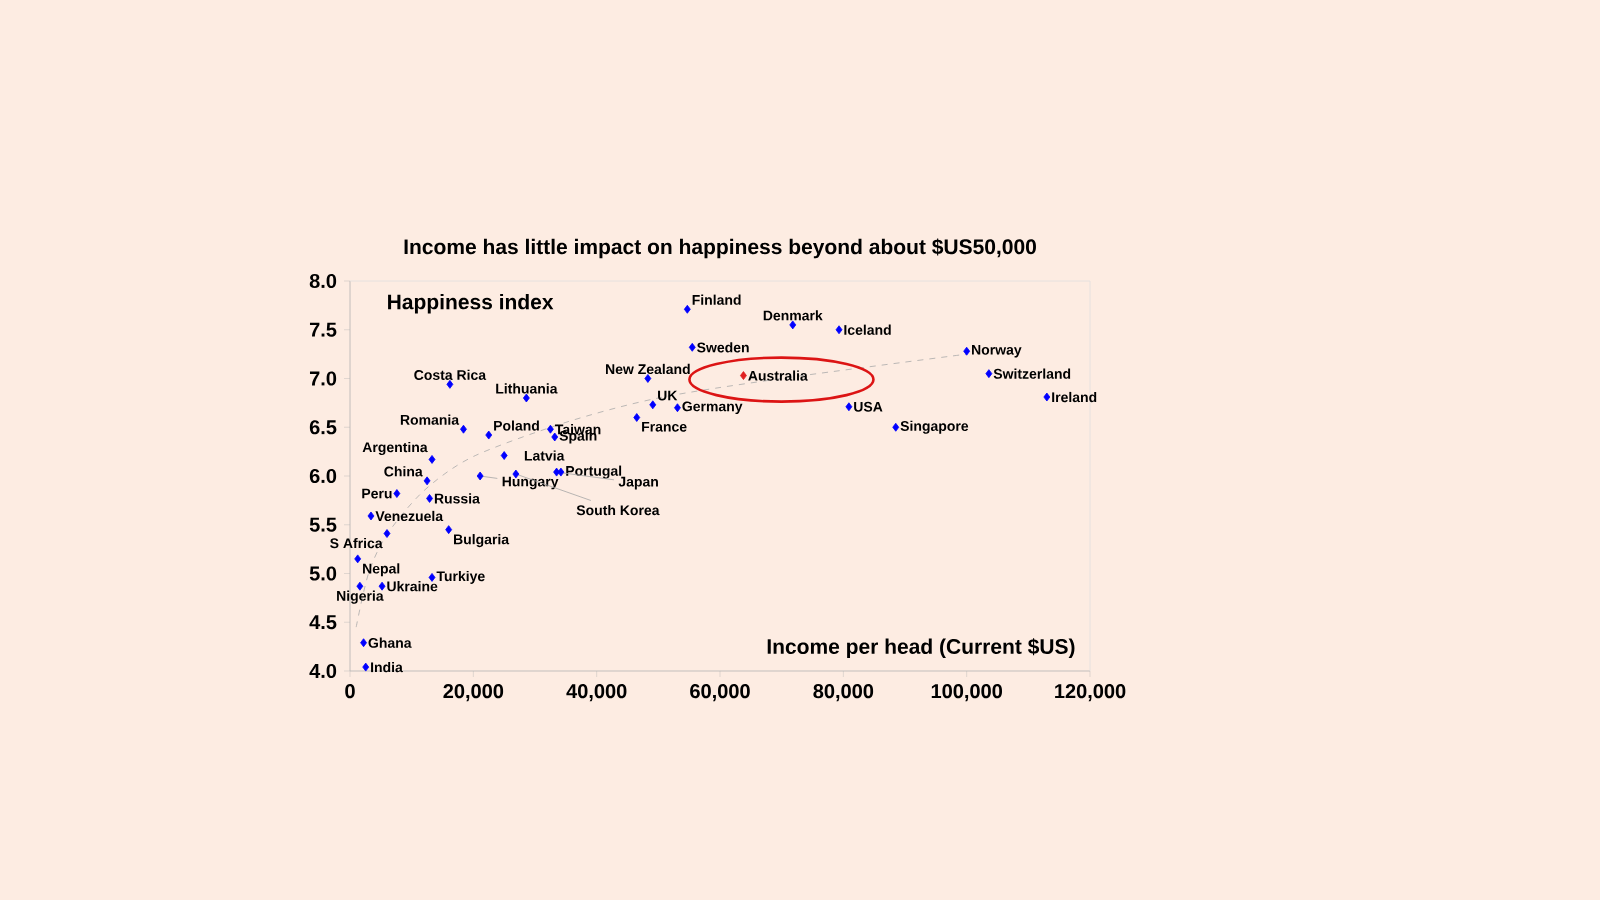 This screenshot has height=900, width=1600. Describe the element at coordinates (377, 493) in the screenshot. I see `annotation: Peru` at that location.